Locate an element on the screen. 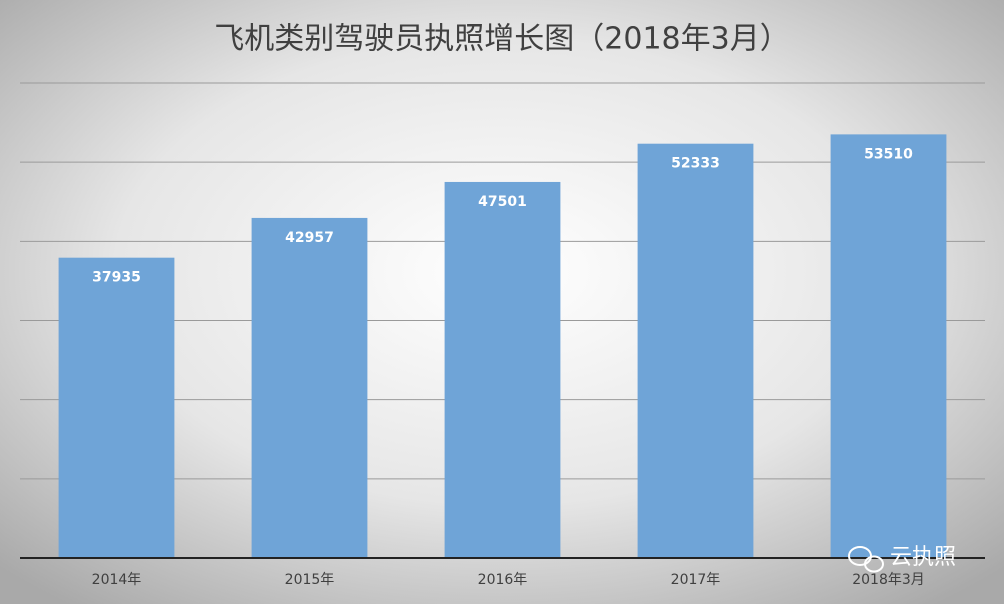  value-label: 52333 is located at coordinates (695, 164).